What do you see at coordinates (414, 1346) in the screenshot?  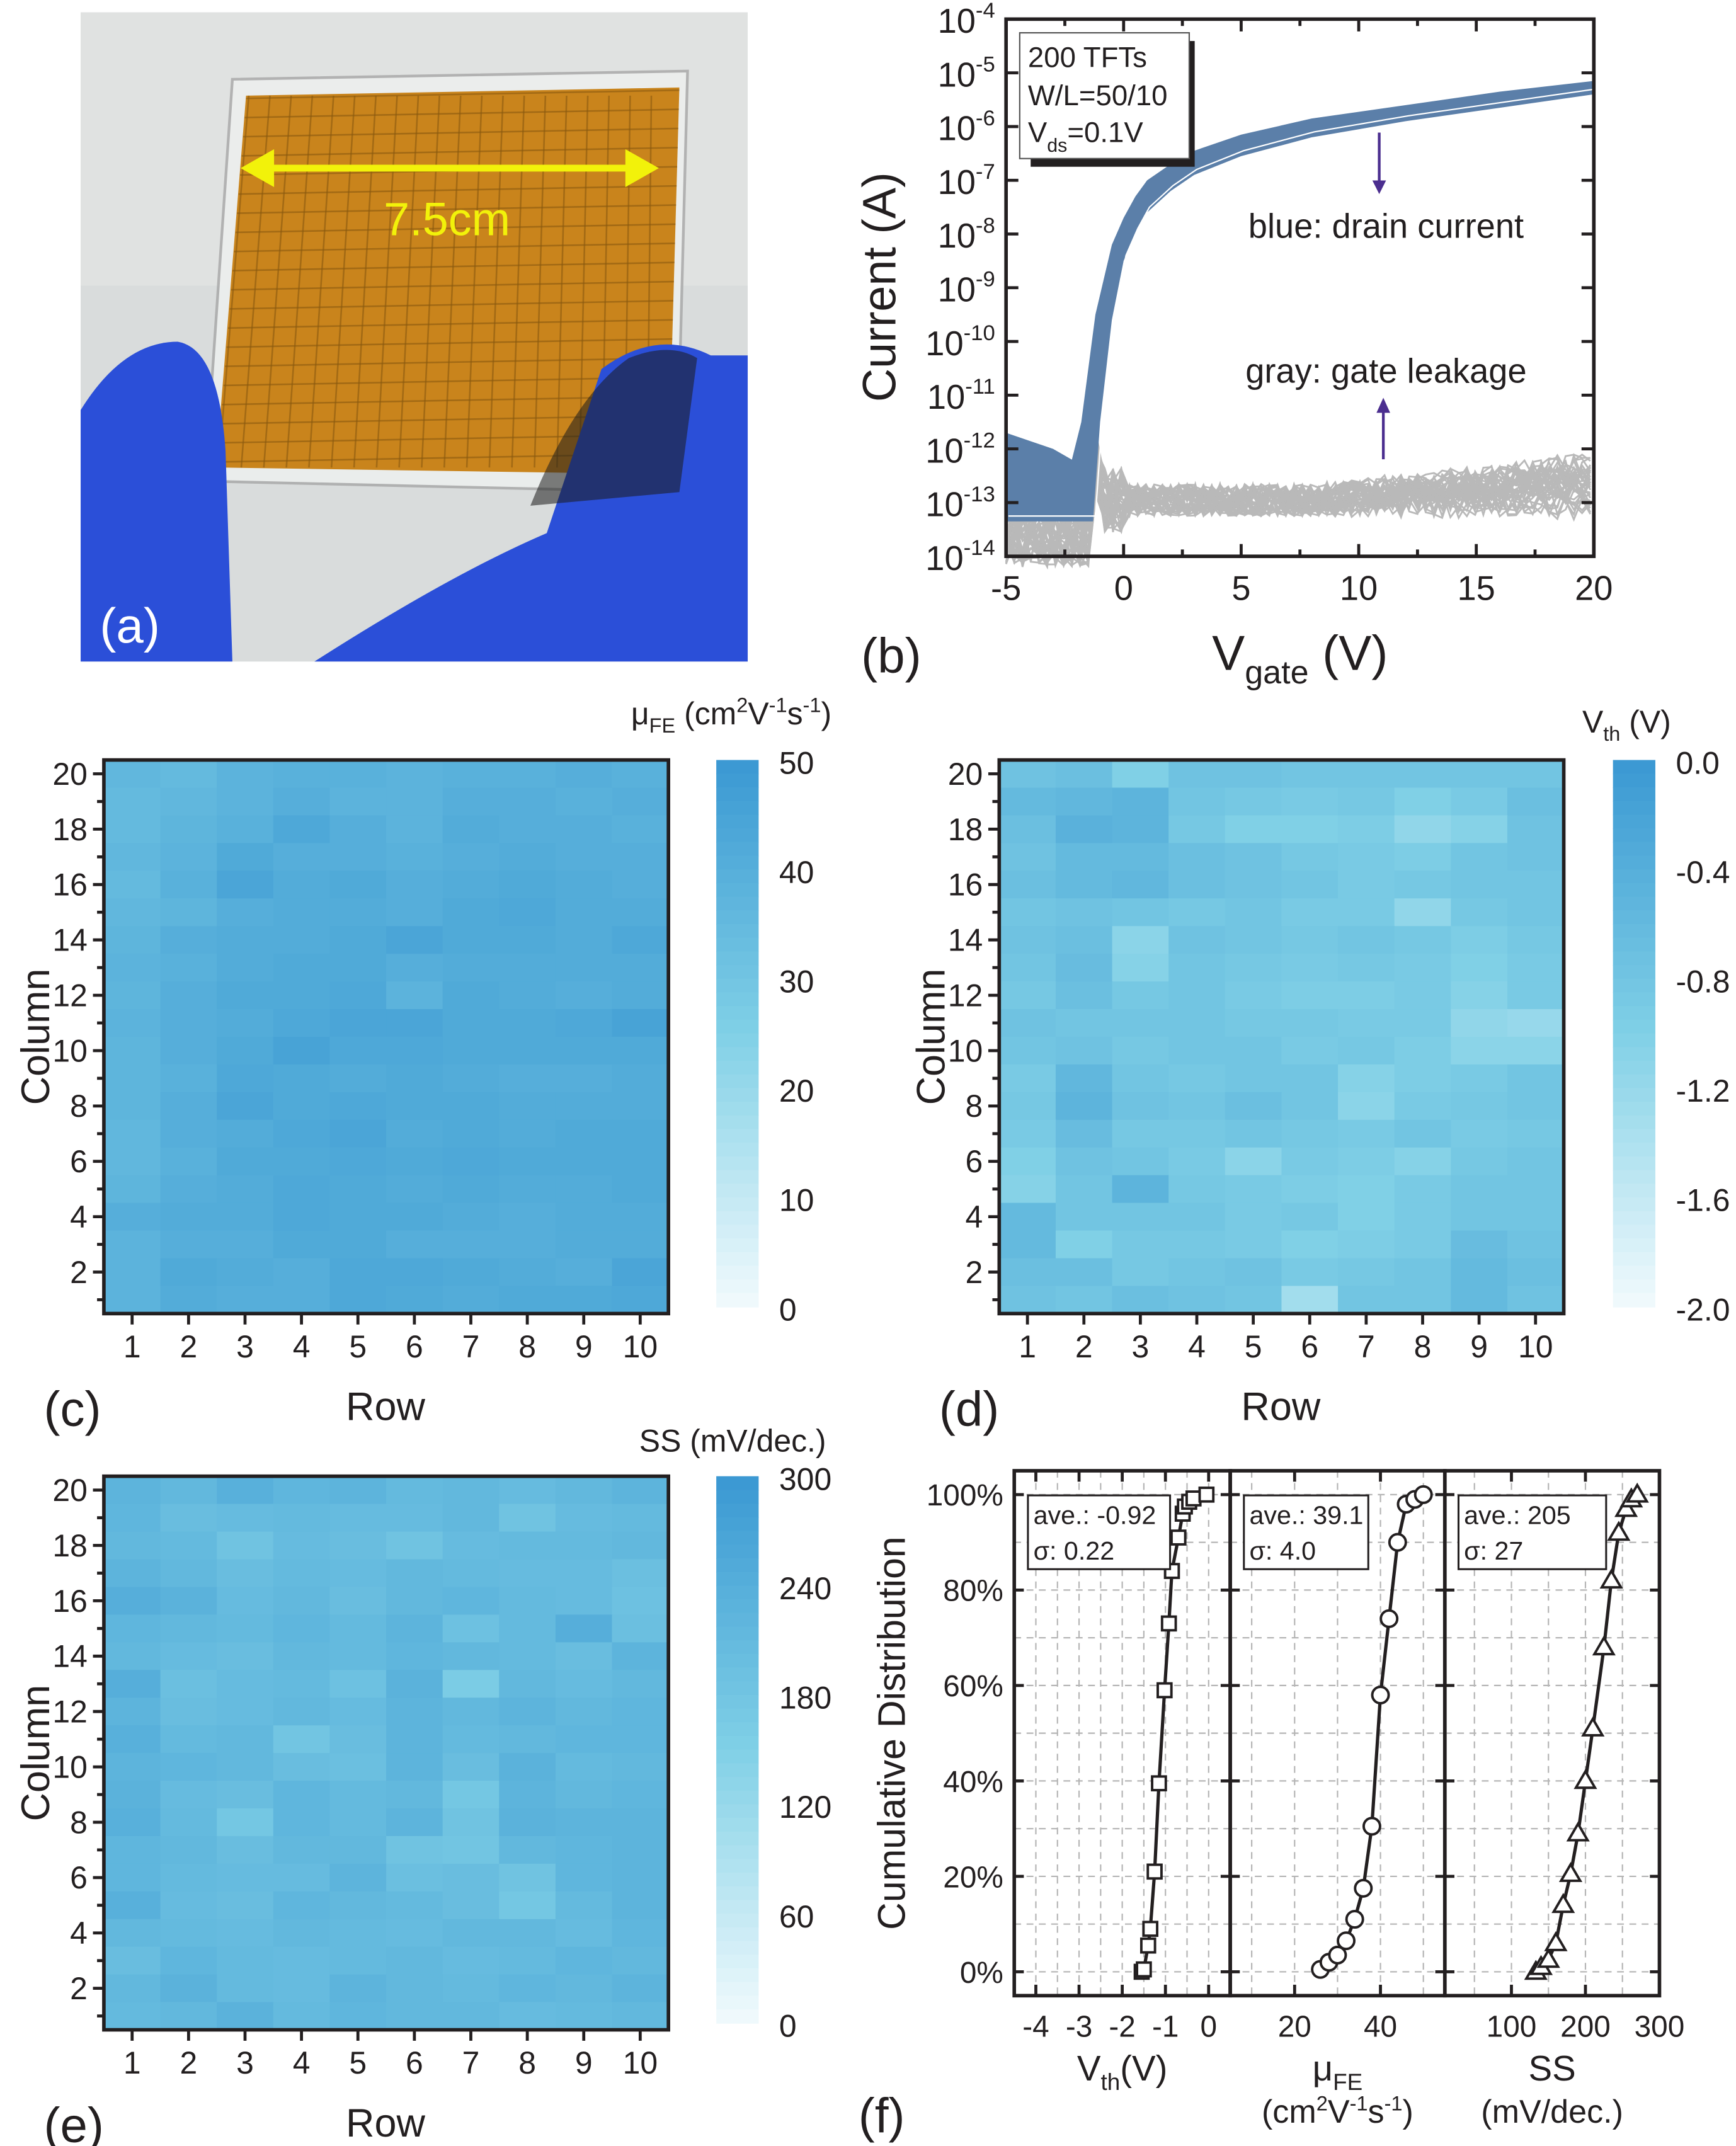 I see `x-tick-label: 6` at bounding box center [414, 1346].